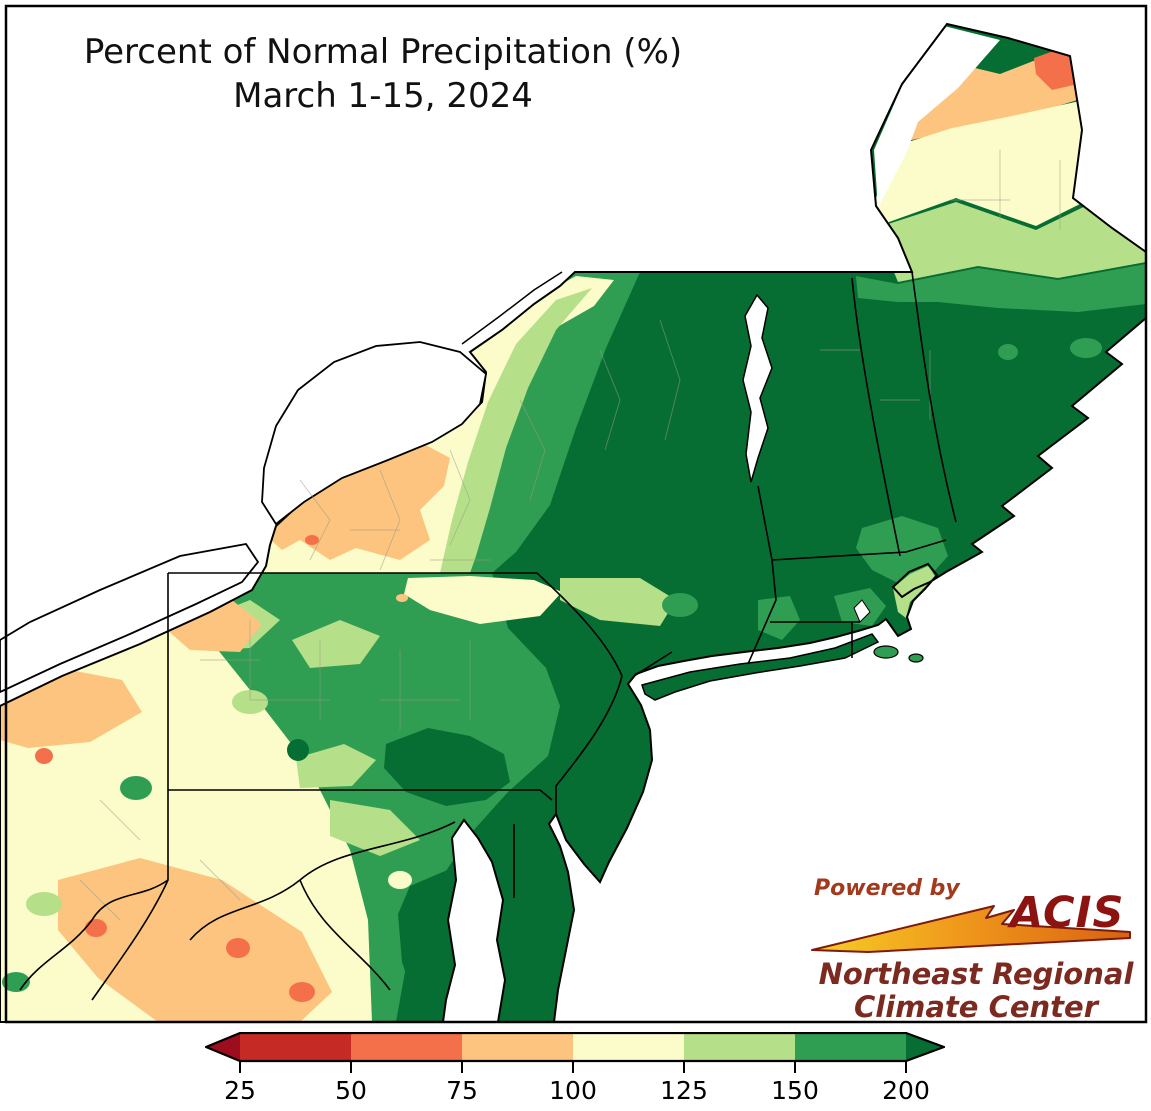  Describe the element at coordinates (130, 895) in the screenshot. I see `state-border-wv-pa` at that location.